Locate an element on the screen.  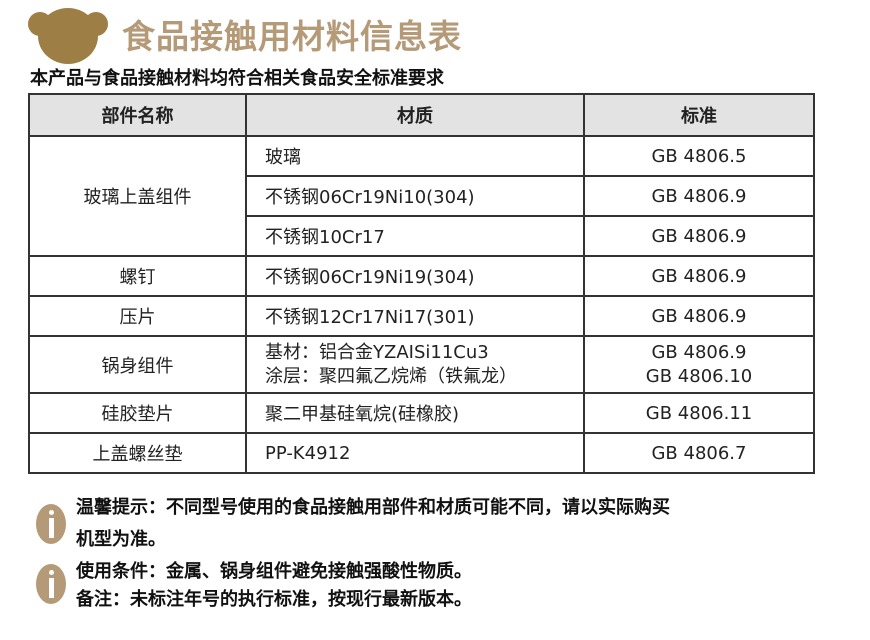
part-cell: 硅胶垫片 is located at coordinates (137, 413).